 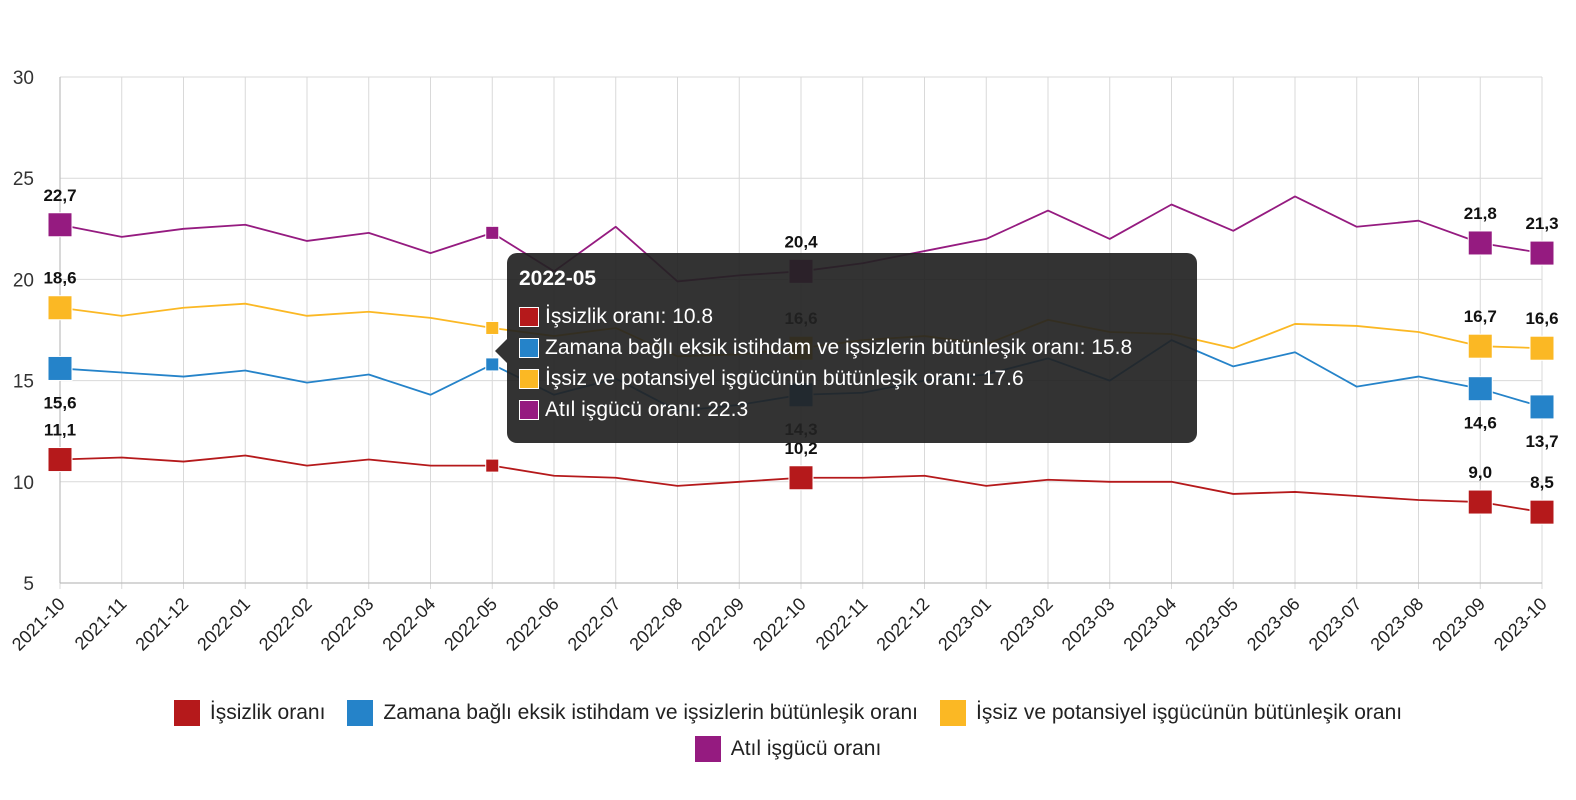 I want to click on x-tick-label: 2022-03, so click(x=347, y=624).